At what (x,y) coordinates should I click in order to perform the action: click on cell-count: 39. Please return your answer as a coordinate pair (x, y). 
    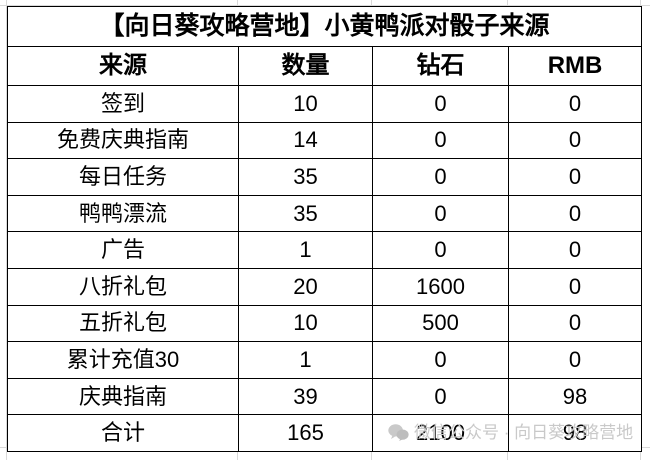
    Looking at the image, I should click on (305, 396).